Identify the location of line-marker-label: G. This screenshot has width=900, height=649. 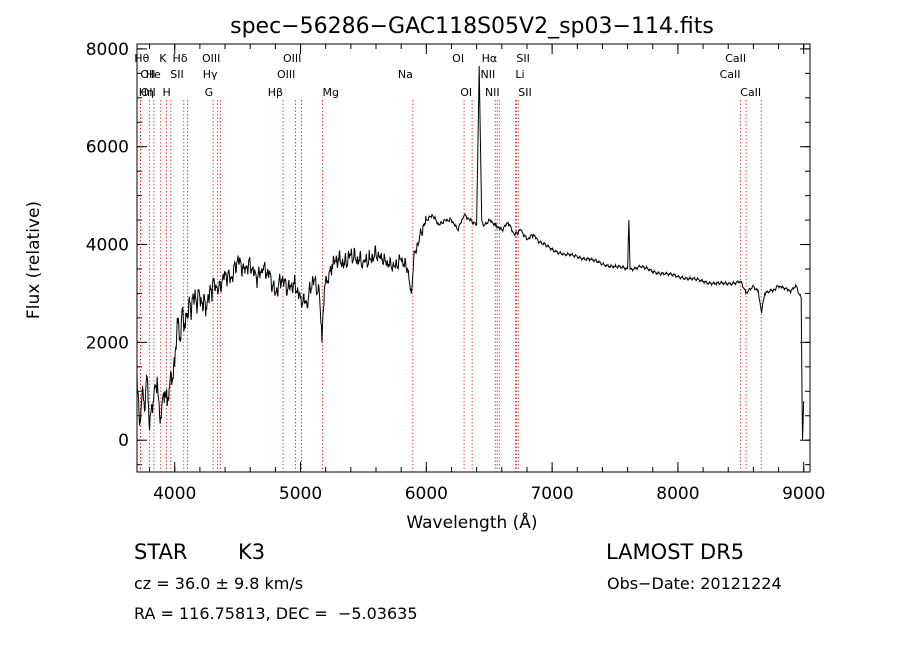
(209, 92).